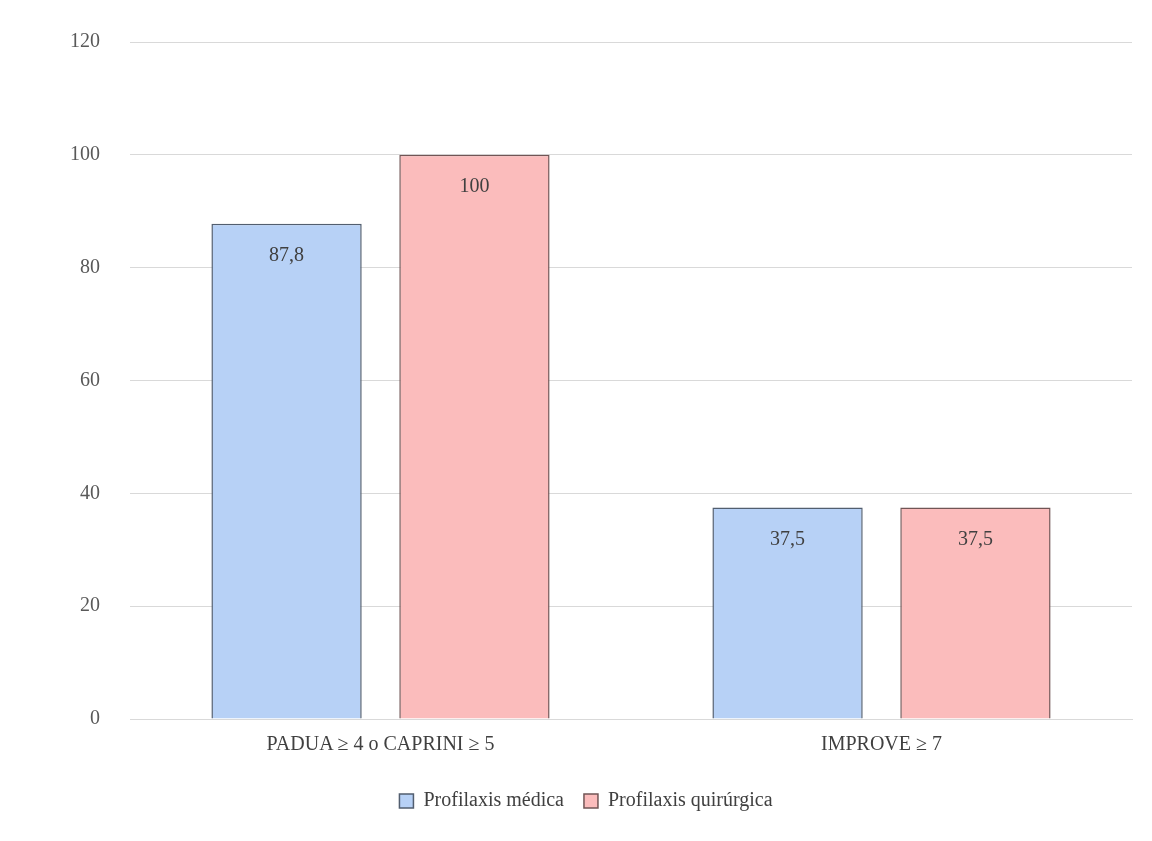  What do you see at coordinates (90, 265) in the screenshot?
I see `y-tick-label: 80` at bounding box center [90, 265].